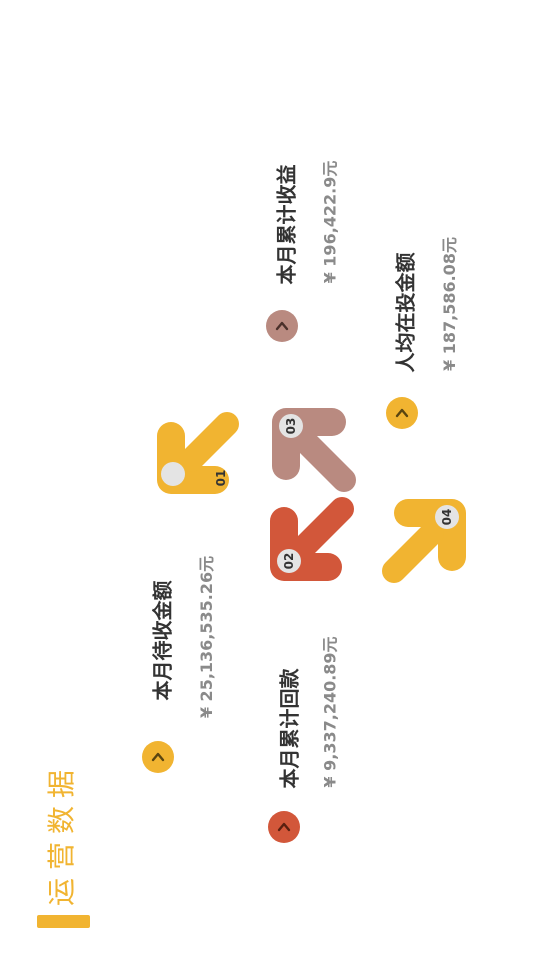 This screenshot has width=540, height=960. Describe the element at coordinates (289, 728) in the screenshot. I see `stat-label-2: 本月累计回款` at that location.